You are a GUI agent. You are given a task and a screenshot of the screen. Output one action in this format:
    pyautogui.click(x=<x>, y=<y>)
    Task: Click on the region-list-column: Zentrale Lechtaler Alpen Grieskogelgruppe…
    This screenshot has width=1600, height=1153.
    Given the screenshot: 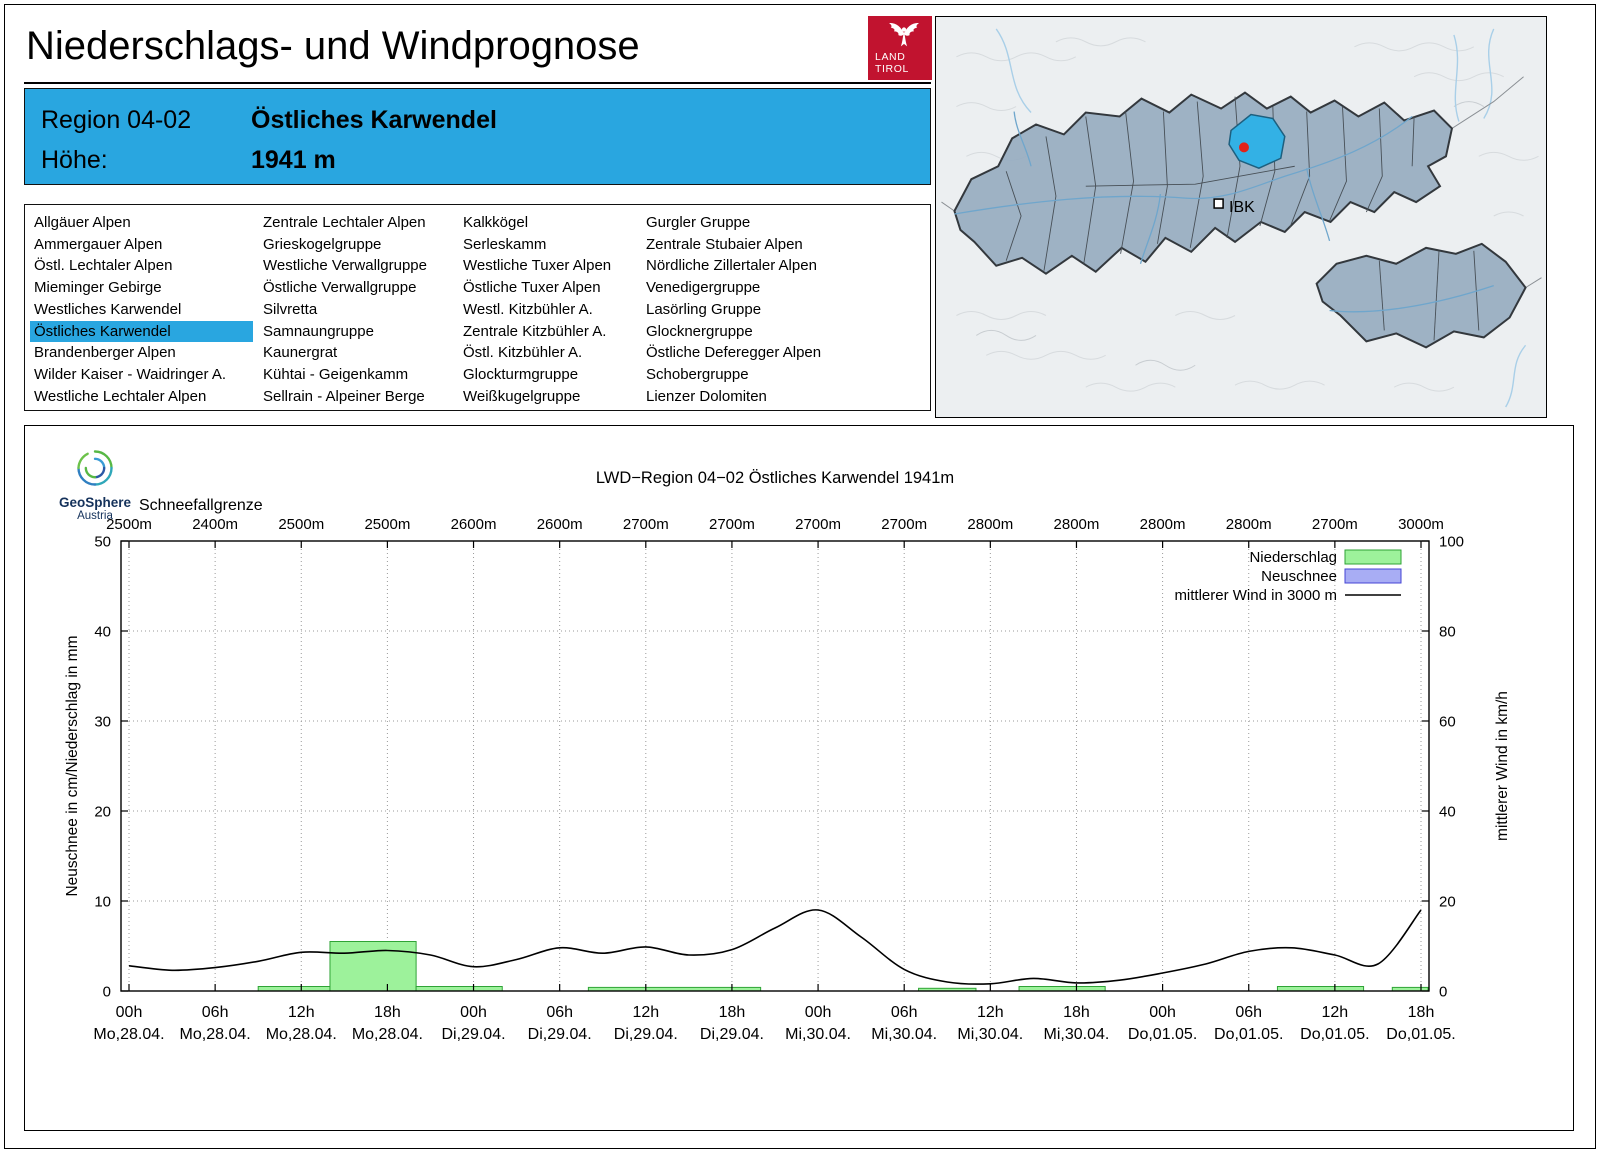 What is the action you would take?
    pyautogui.click(x=345, y=309)
    